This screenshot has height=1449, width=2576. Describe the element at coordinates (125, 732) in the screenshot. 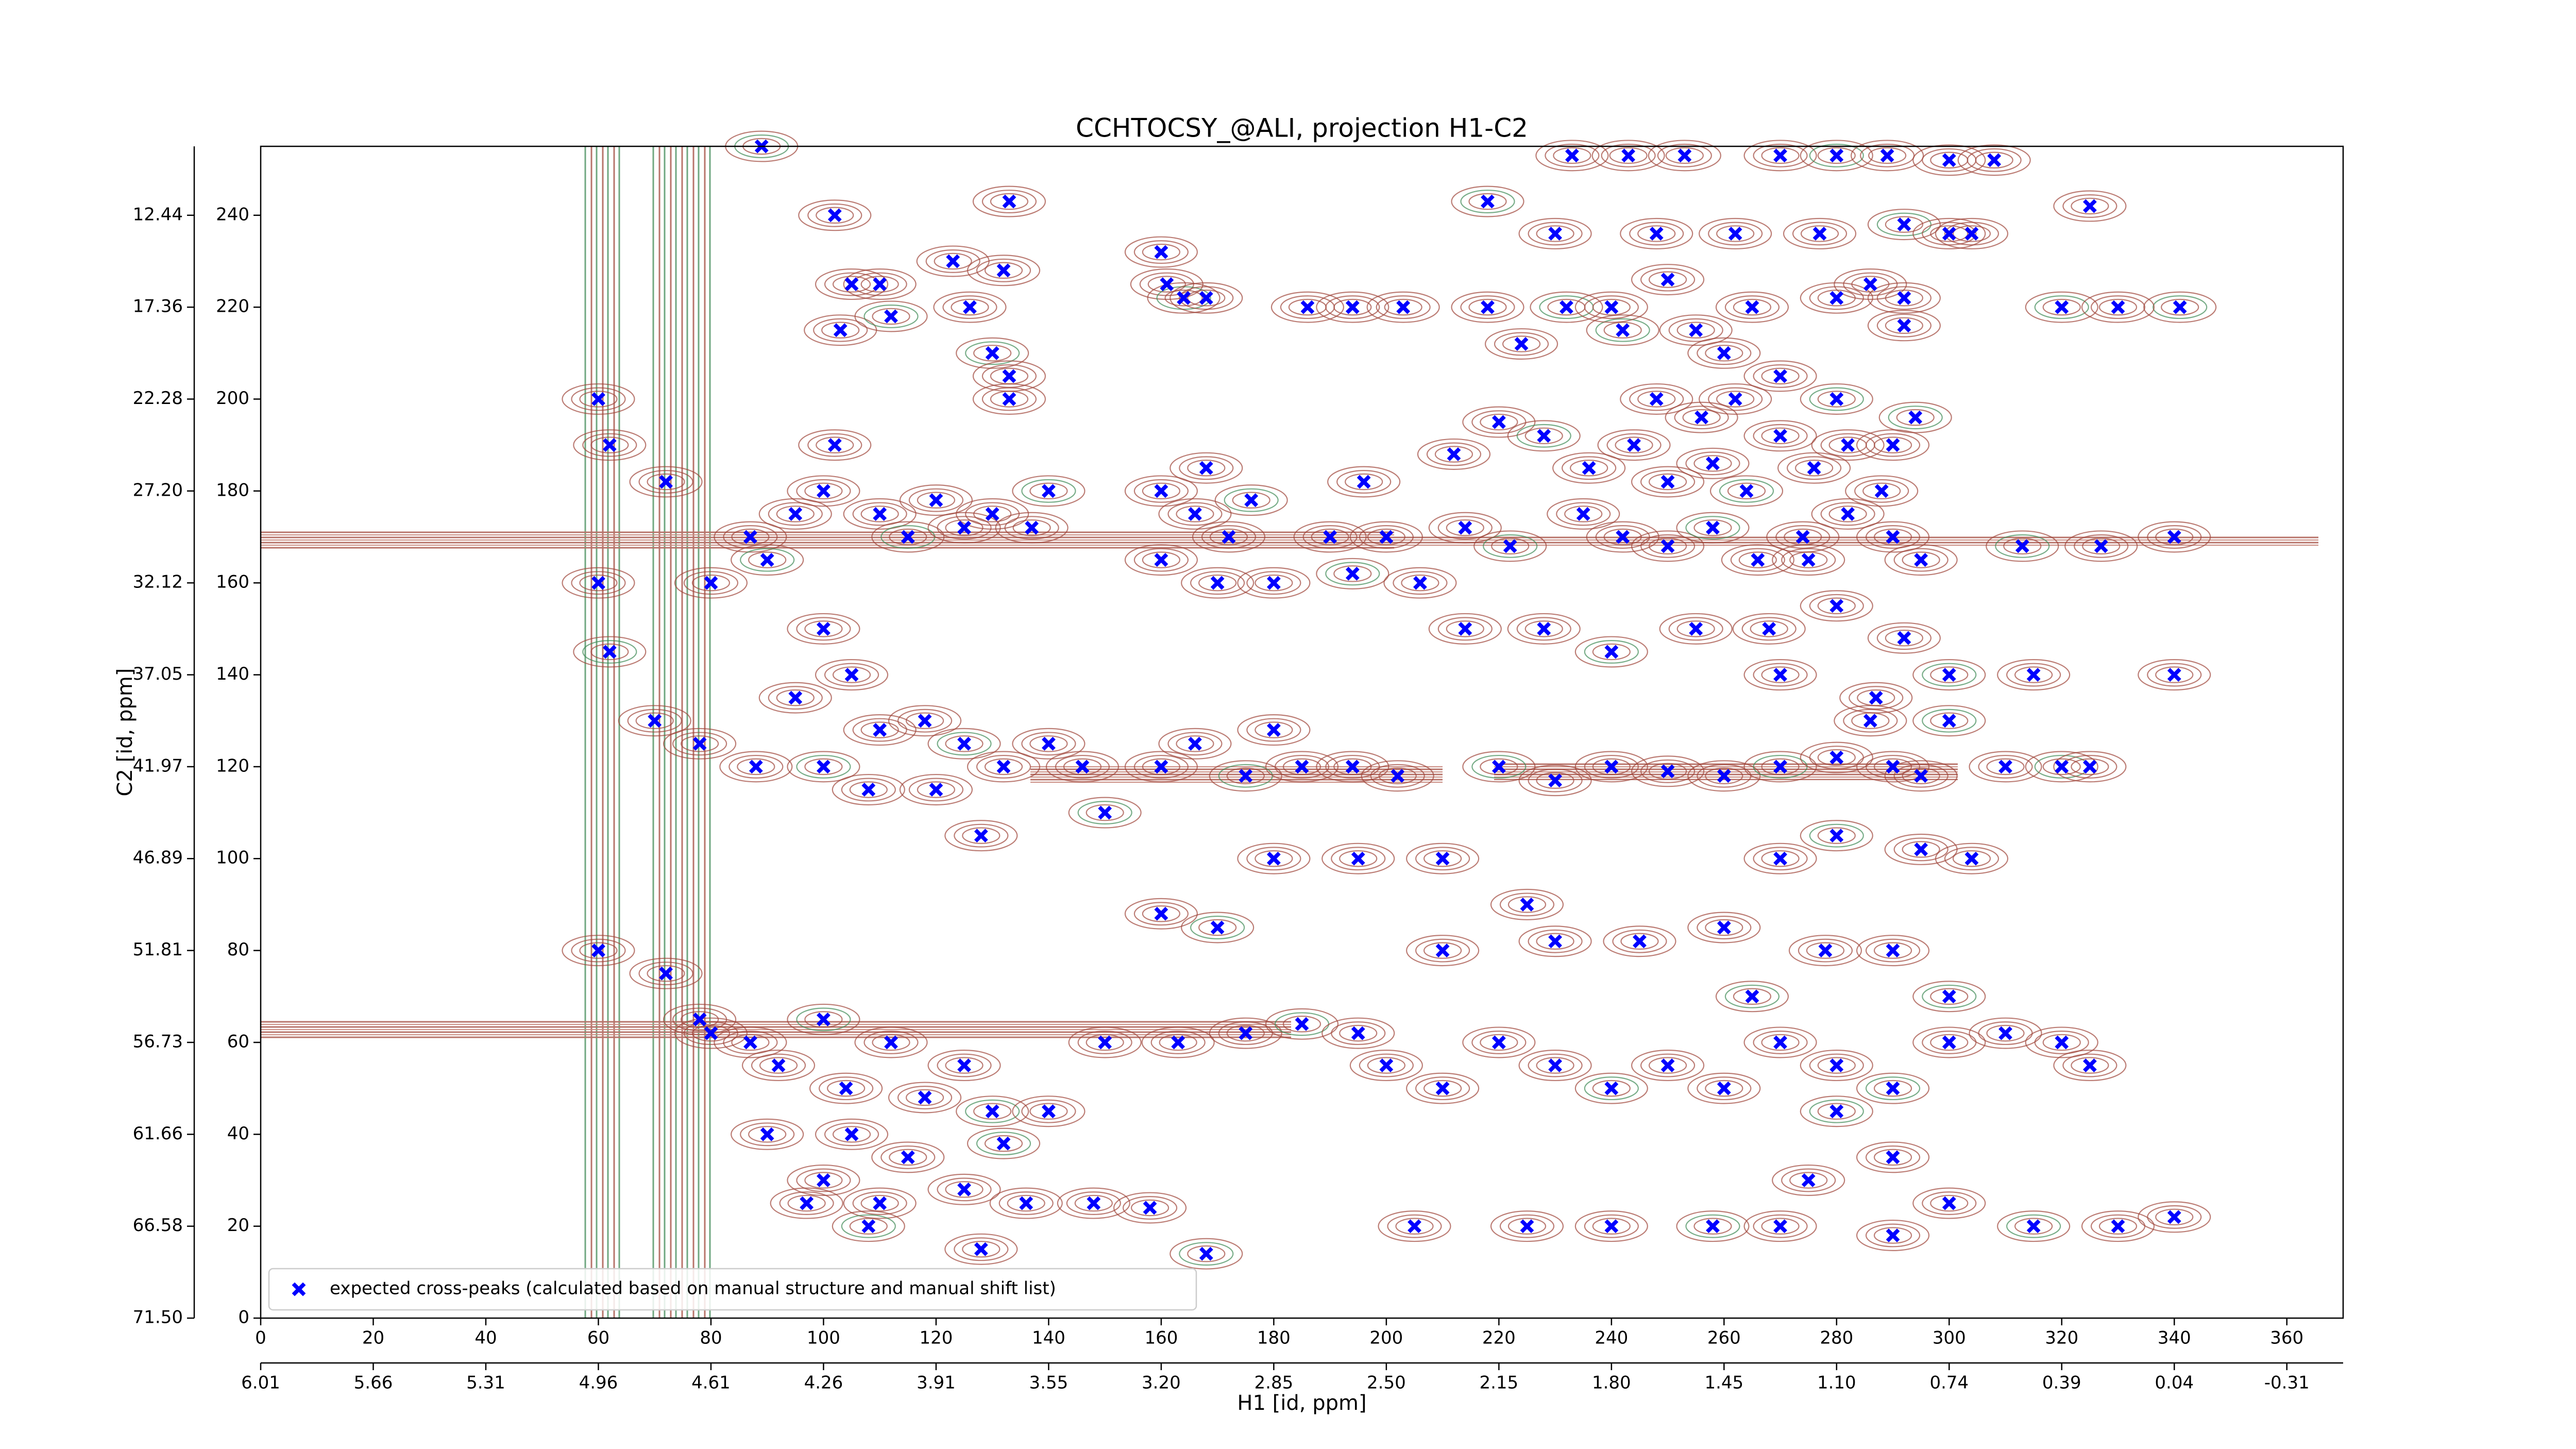

I see `y-axis-label: C2 [id, ppm]` at that location.